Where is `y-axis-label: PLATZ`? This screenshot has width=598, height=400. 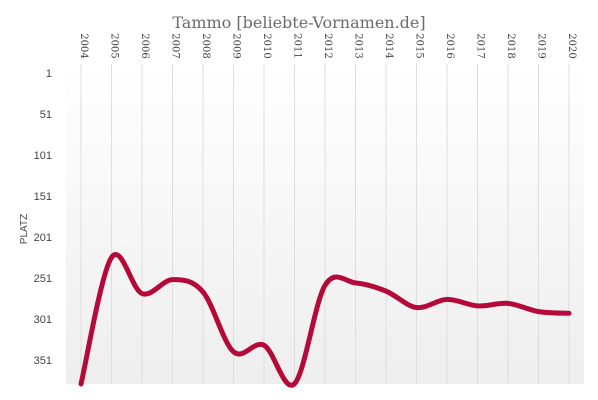 y-axis-label: PLATZ is located at coordinates (24, 229).